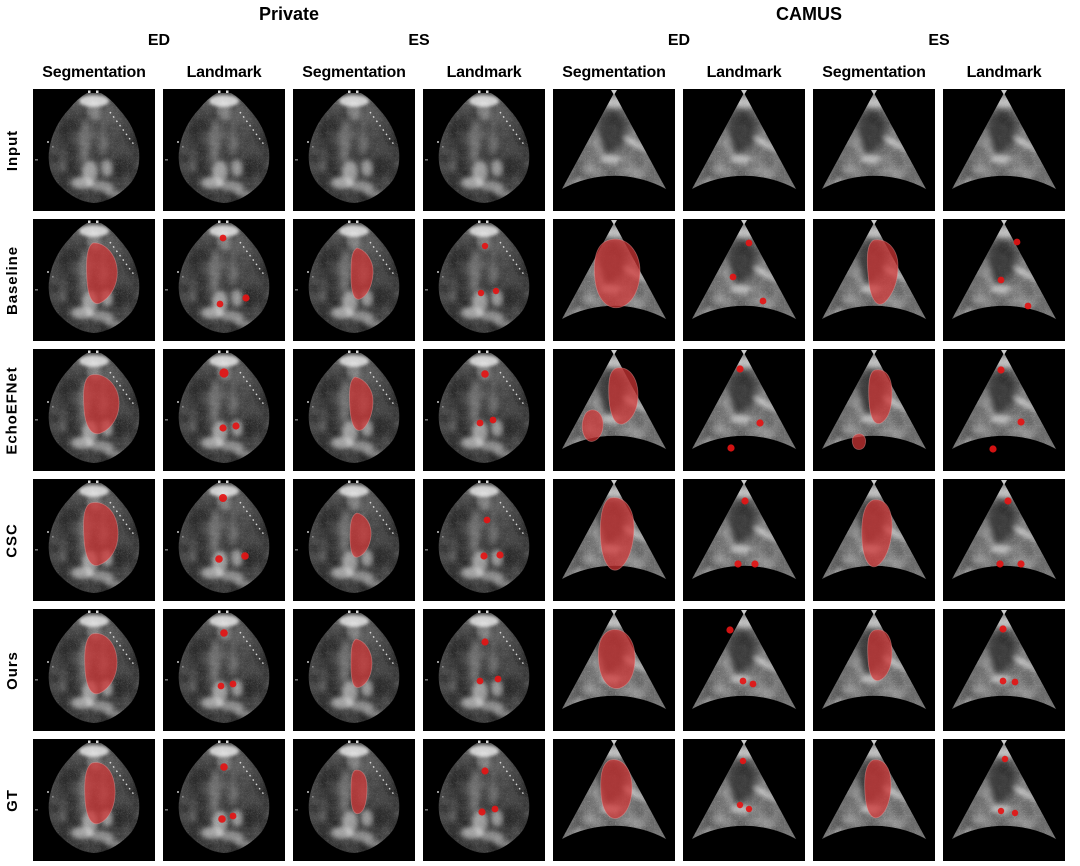 The height and width of the screenshot is (866, 1080). What do you see at coordinates (1004, 72) in the screenshot?
I see `column-header-landmark-8: Landmark` at bounding box center [1004, 72].